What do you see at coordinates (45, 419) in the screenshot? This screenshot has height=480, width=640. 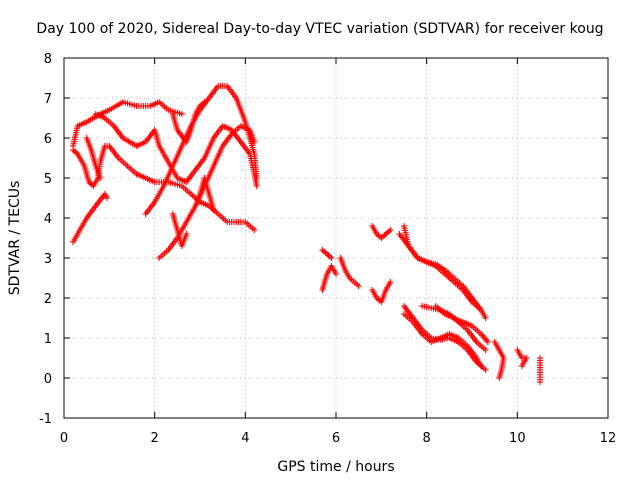 I see `y-tick-label: -1` at bounding box center [45, 419].